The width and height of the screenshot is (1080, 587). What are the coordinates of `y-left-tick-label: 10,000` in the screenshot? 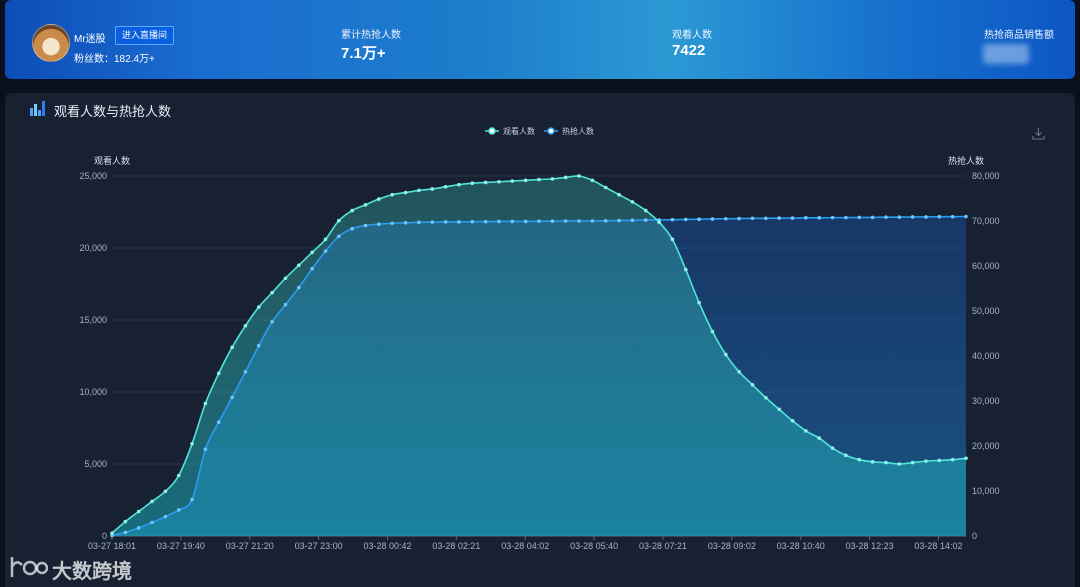 It's located at (93, 392).